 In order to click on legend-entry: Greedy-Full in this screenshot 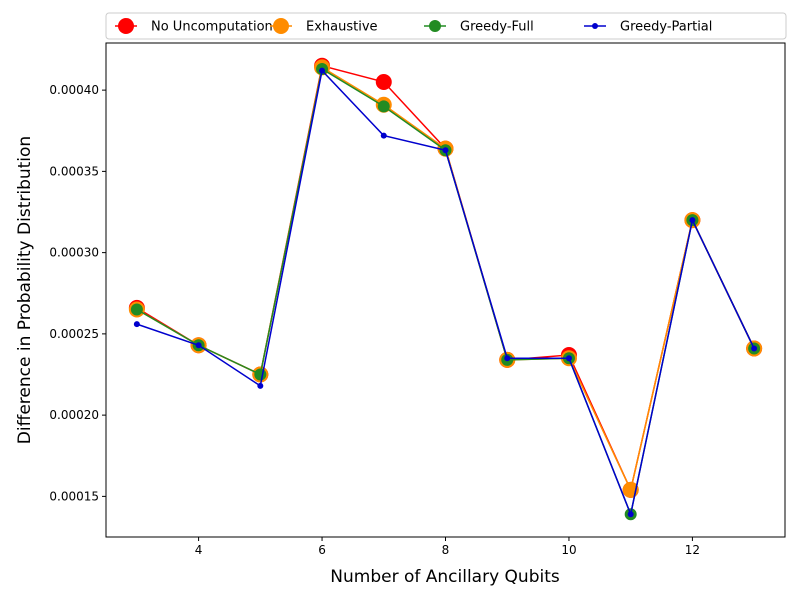, I will do `click(479, 27)`.